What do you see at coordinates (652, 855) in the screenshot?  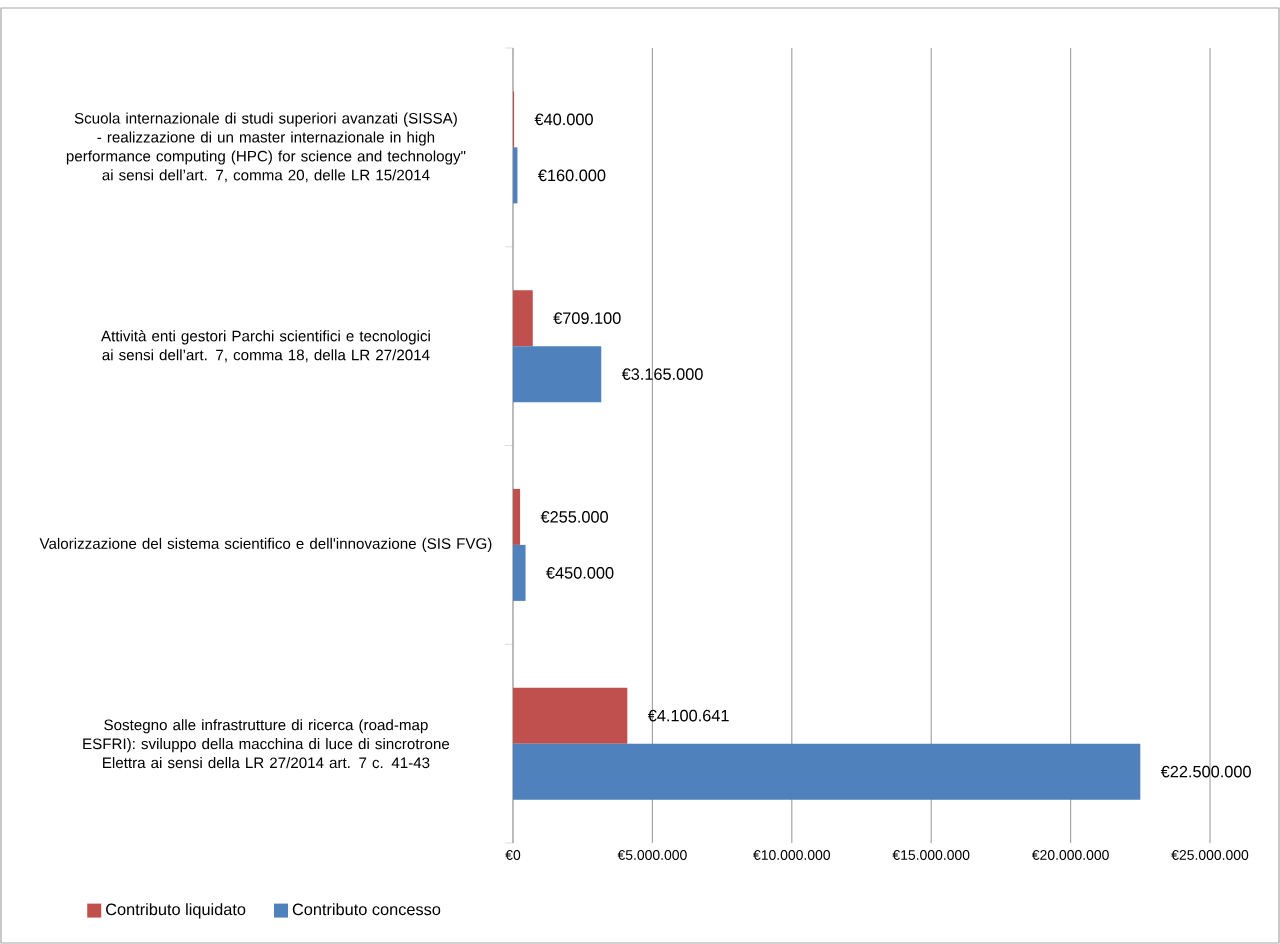 I see `x-tick-label: €5.000.000` at bounding box center [652, 855].